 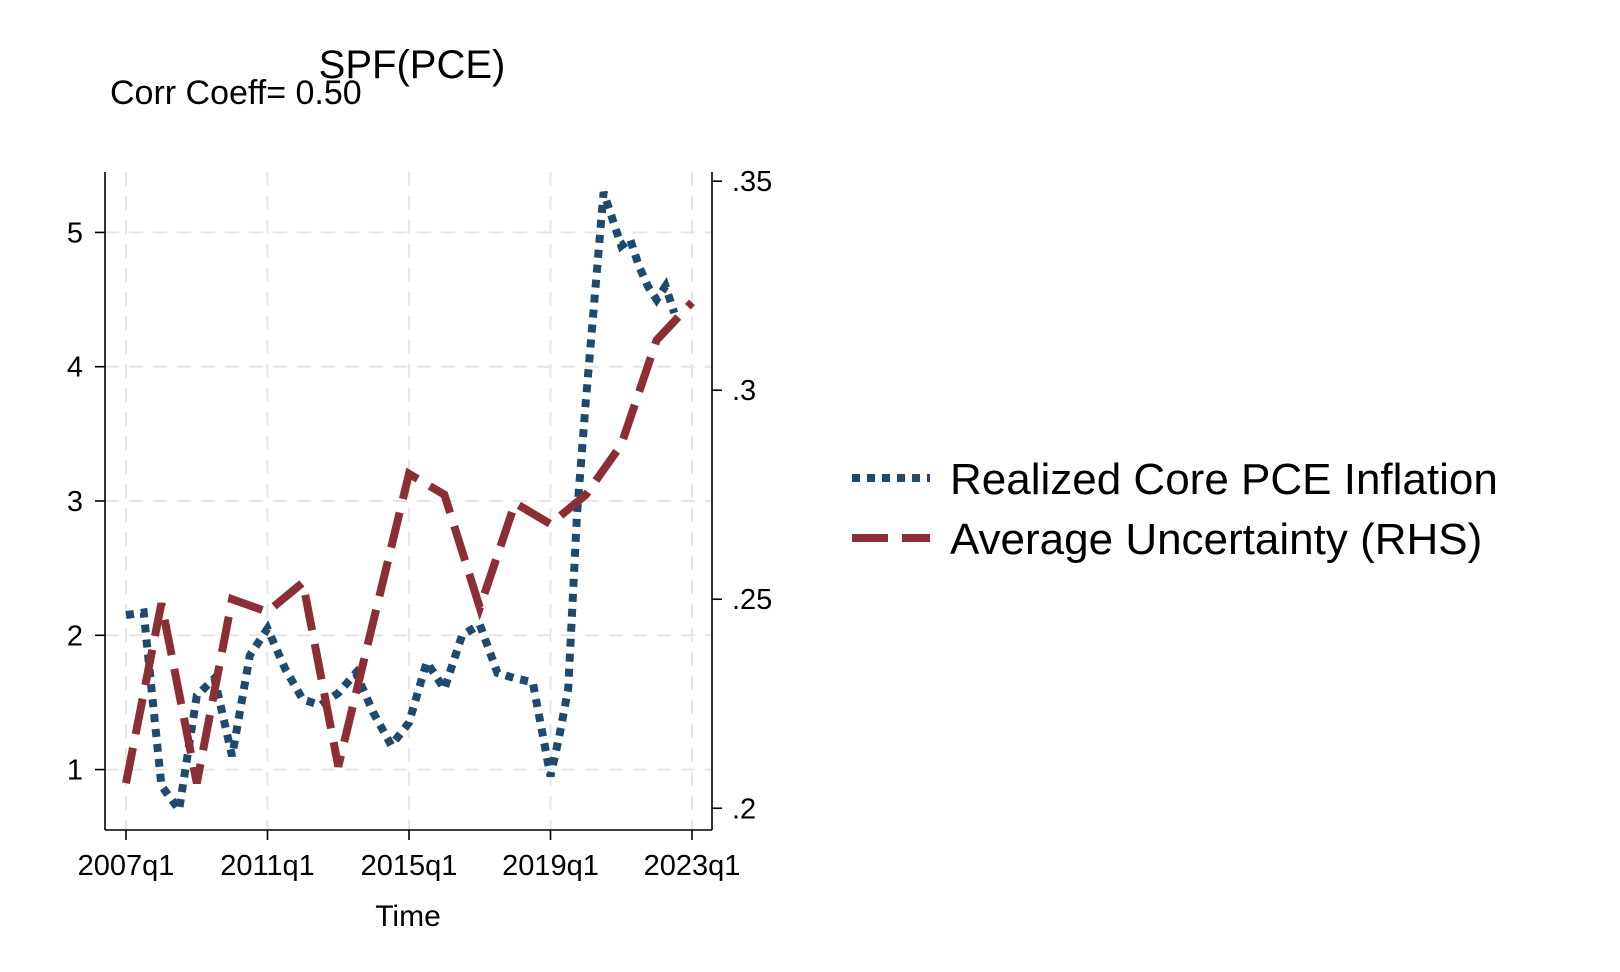 I want to click on y-right-tick-label: .35, so click(x=752, y=182).